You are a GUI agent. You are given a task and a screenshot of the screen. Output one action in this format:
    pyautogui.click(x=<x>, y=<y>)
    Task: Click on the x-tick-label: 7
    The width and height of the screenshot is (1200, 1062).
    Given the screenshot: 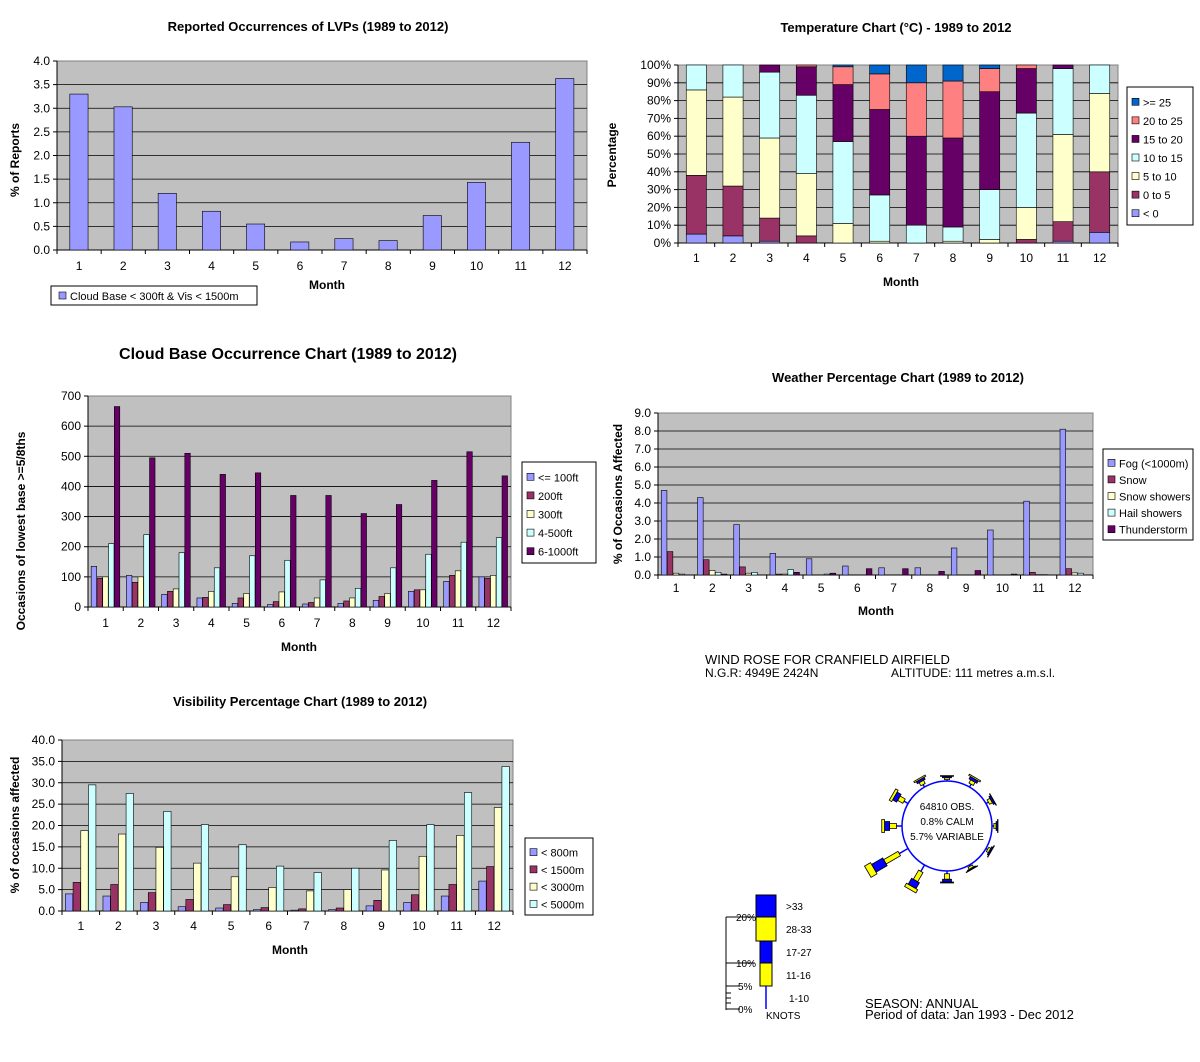 What is the action you would take?
    pyautogui.click(x=317, y=623)
    